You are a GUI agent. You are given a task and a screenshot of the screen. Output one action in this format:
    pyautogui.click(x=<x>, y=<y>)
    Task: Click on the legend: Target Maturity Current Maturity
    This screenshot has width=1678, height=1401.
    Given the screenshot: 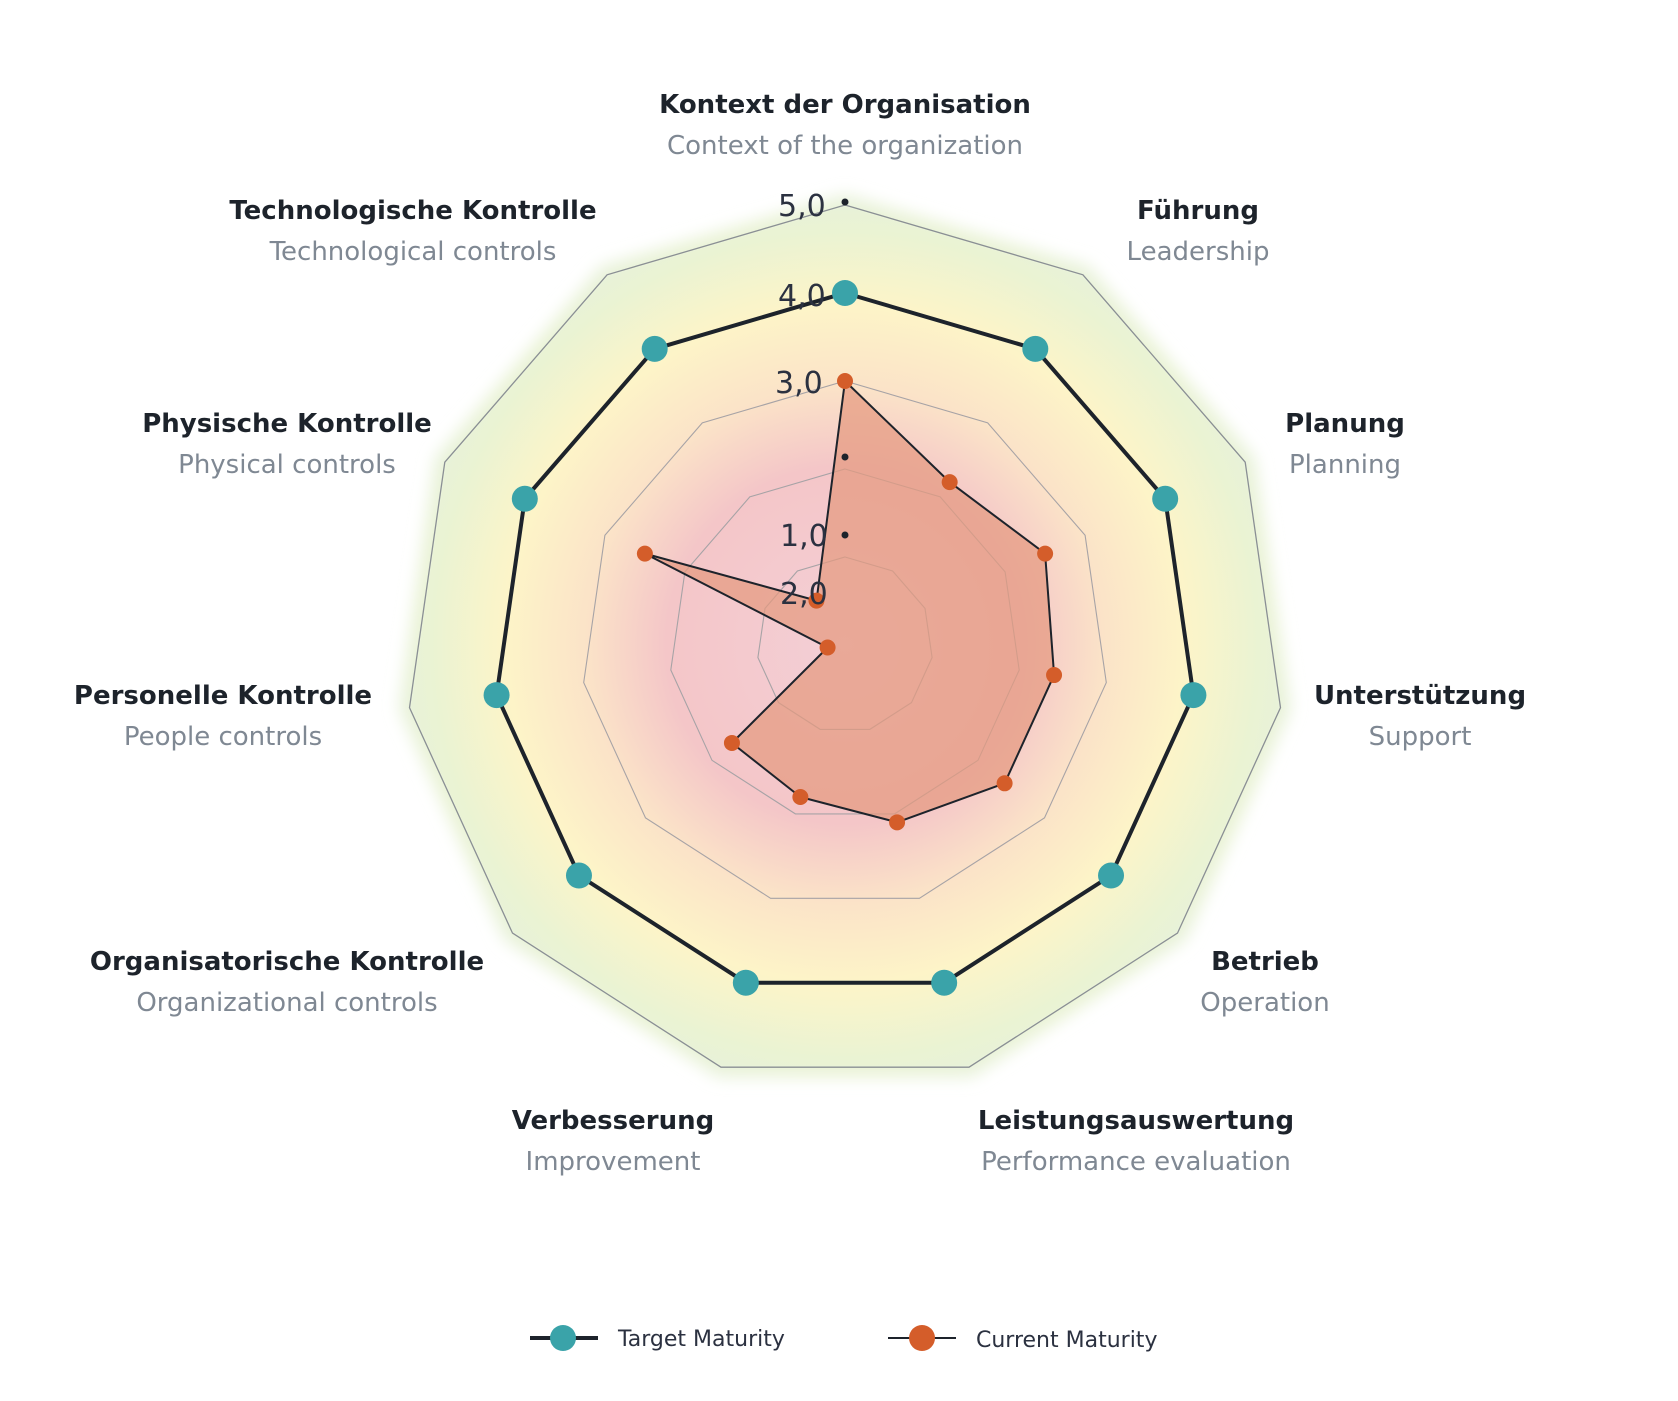 What is the action you would take?
    pyautogui.click(x=843, y=1339)
    